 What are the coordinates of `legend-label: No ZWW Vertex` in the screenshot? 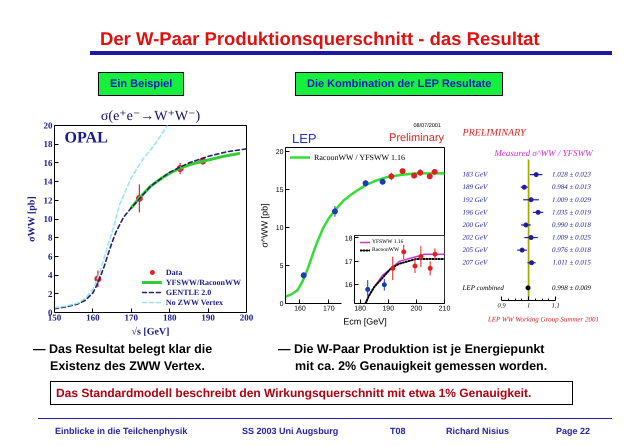 It's located at (195, 302).